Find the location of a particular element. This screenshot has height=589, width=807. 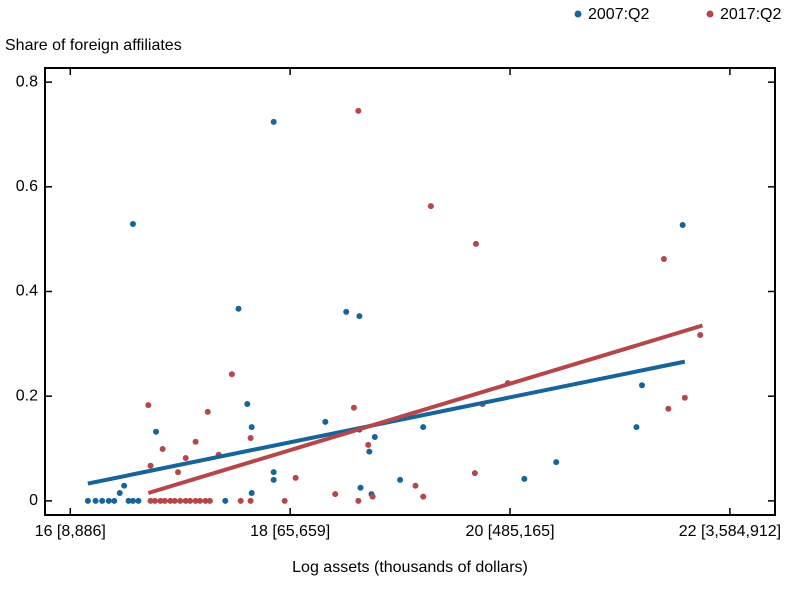

y-tick-label: 0.2 is located at coordinates (27, 395).